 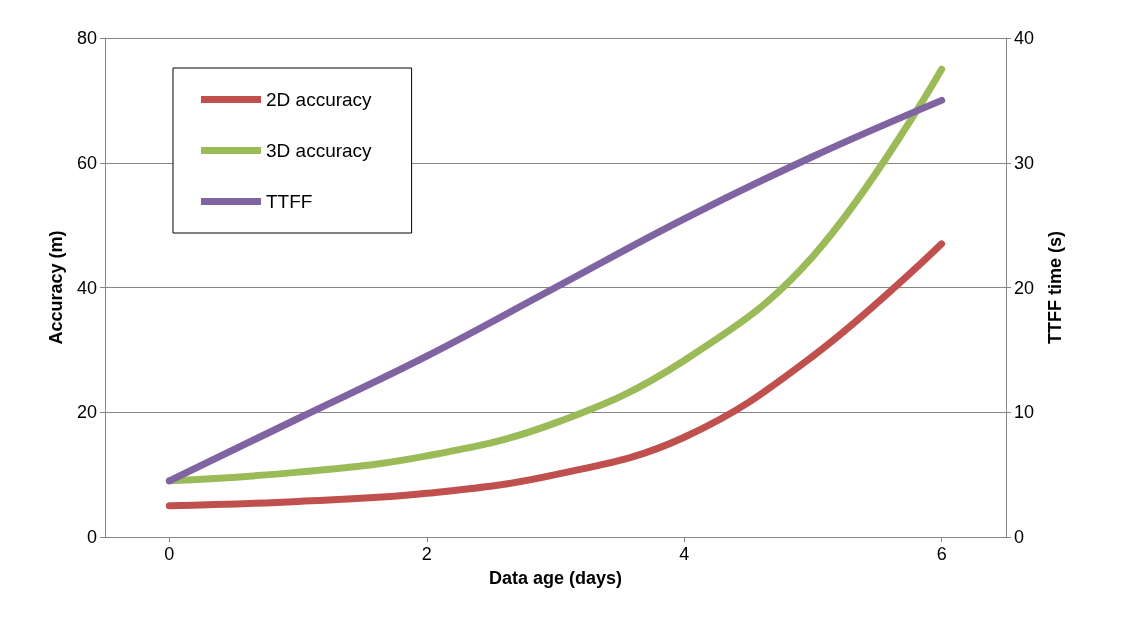 I want to click on y2-tick-label: 0, so click(x=1019, y=537).